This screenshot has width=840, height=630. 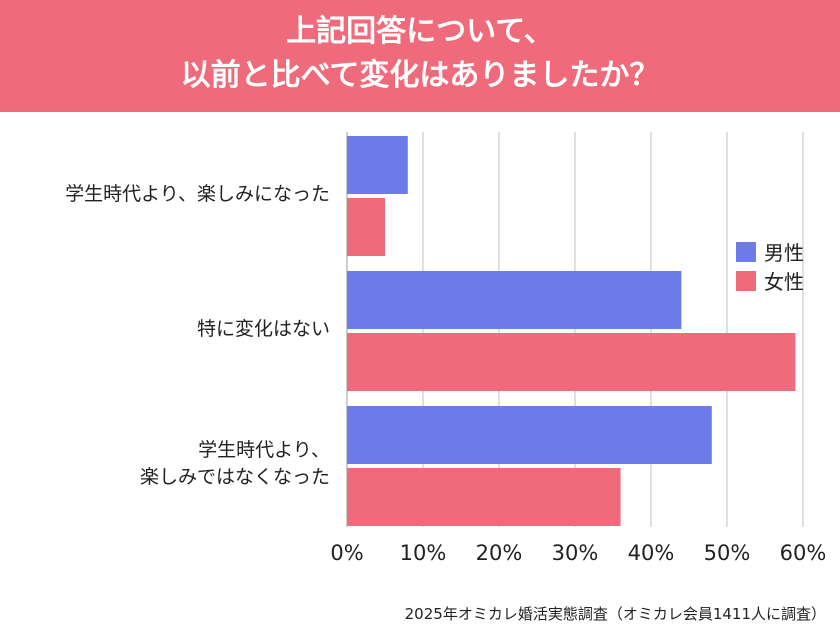 I want to click on legend: 男性 女性, so click(x=770, y=266).